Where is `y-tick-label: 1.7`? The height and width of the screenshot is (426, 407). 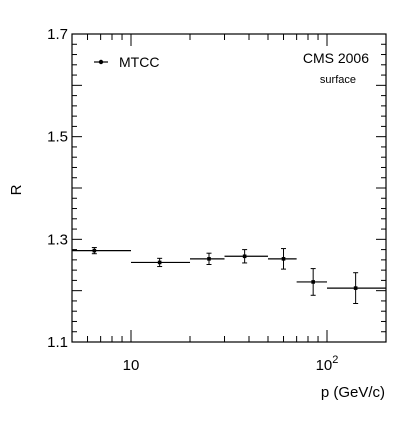 y-tick-label: 1.7 is located at coordinates (57, 34).